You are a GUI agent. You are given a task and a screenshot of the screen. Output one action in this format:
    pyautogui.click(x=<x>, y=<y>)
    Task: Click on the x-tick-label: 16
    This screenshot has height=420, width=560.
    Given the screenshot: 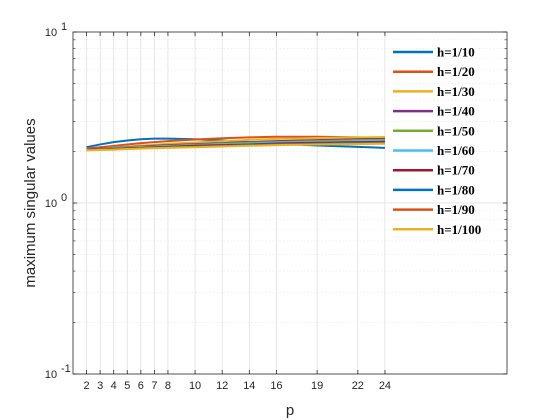 What is the action you would take?
    pyautogui.click(x=276, y=386)
    